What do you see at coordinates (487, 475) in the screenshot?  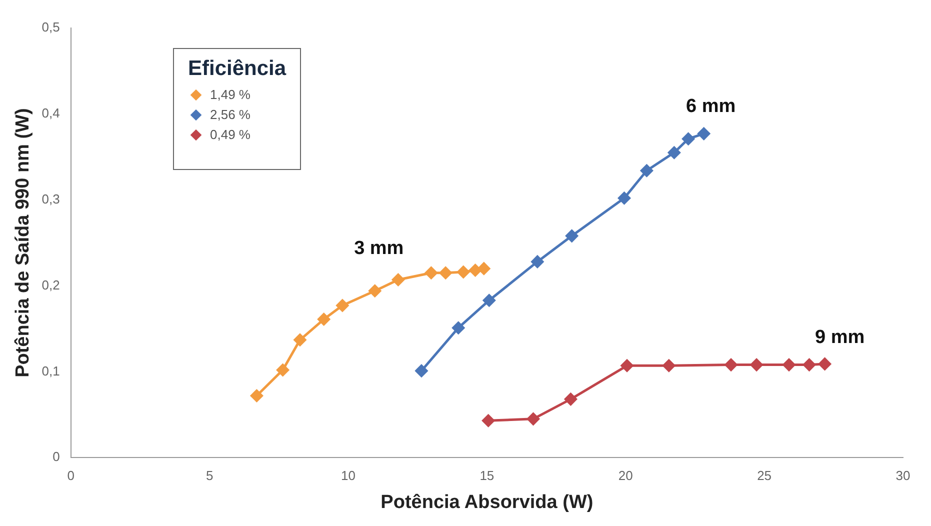 I see `x-tick-label: 15` at bounding box center [487, 475].